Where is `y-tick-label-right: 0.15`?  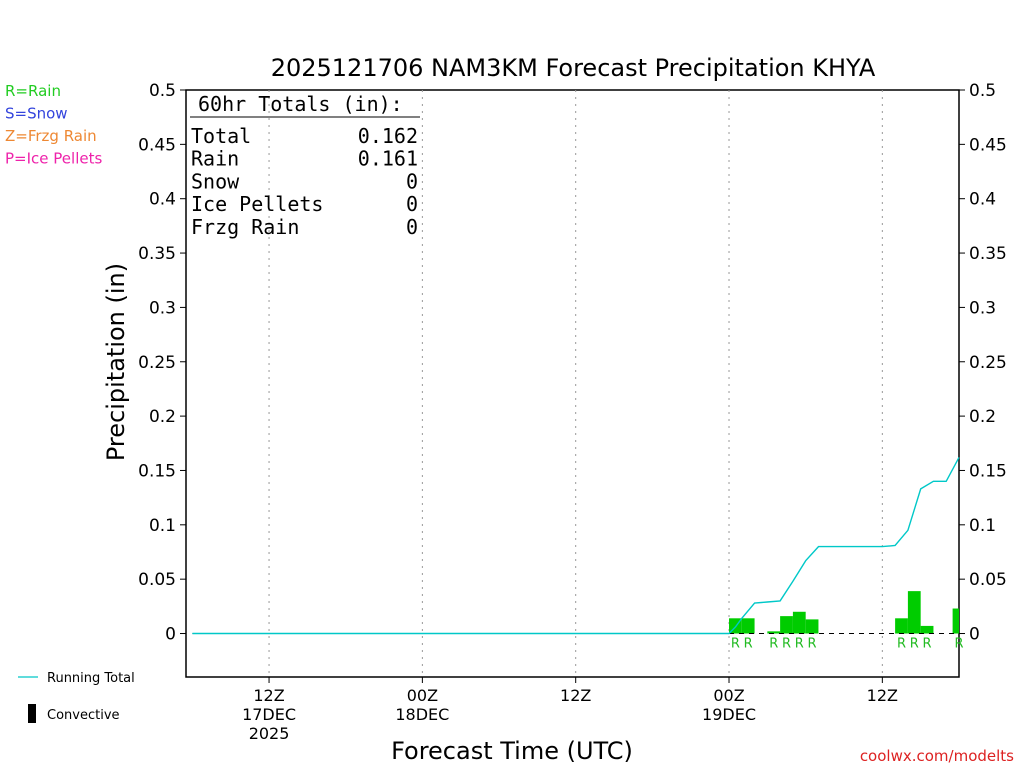
y-tick-label-right: 0.15 is located at coordinates (988, 471).